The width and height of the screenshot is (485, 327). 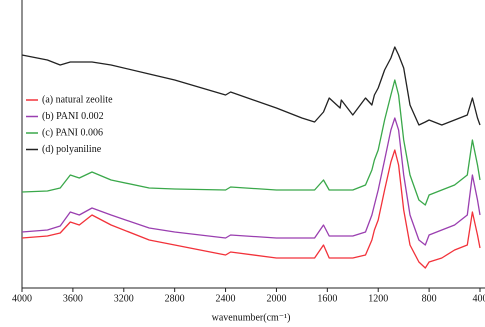 I want to click on legend-label: (d) polyaniline, so click(x=72, y=149).